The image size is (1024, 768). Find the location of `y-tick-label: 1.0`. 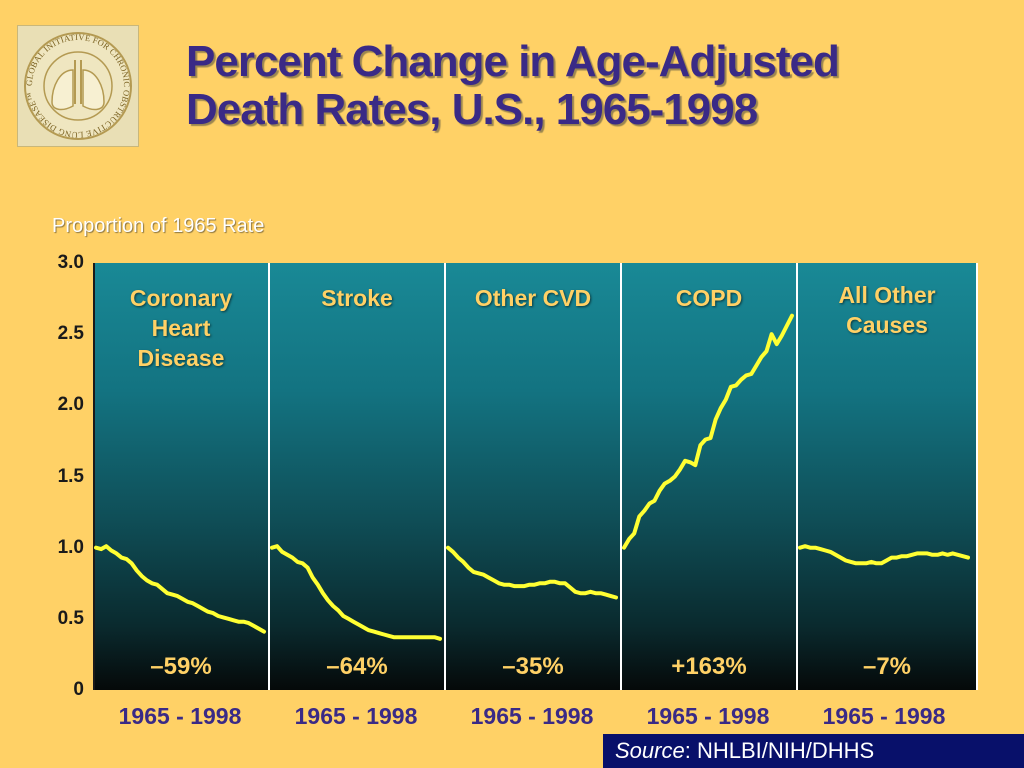

y-tick-label: 1.0 is located at coordinates (70, 547).